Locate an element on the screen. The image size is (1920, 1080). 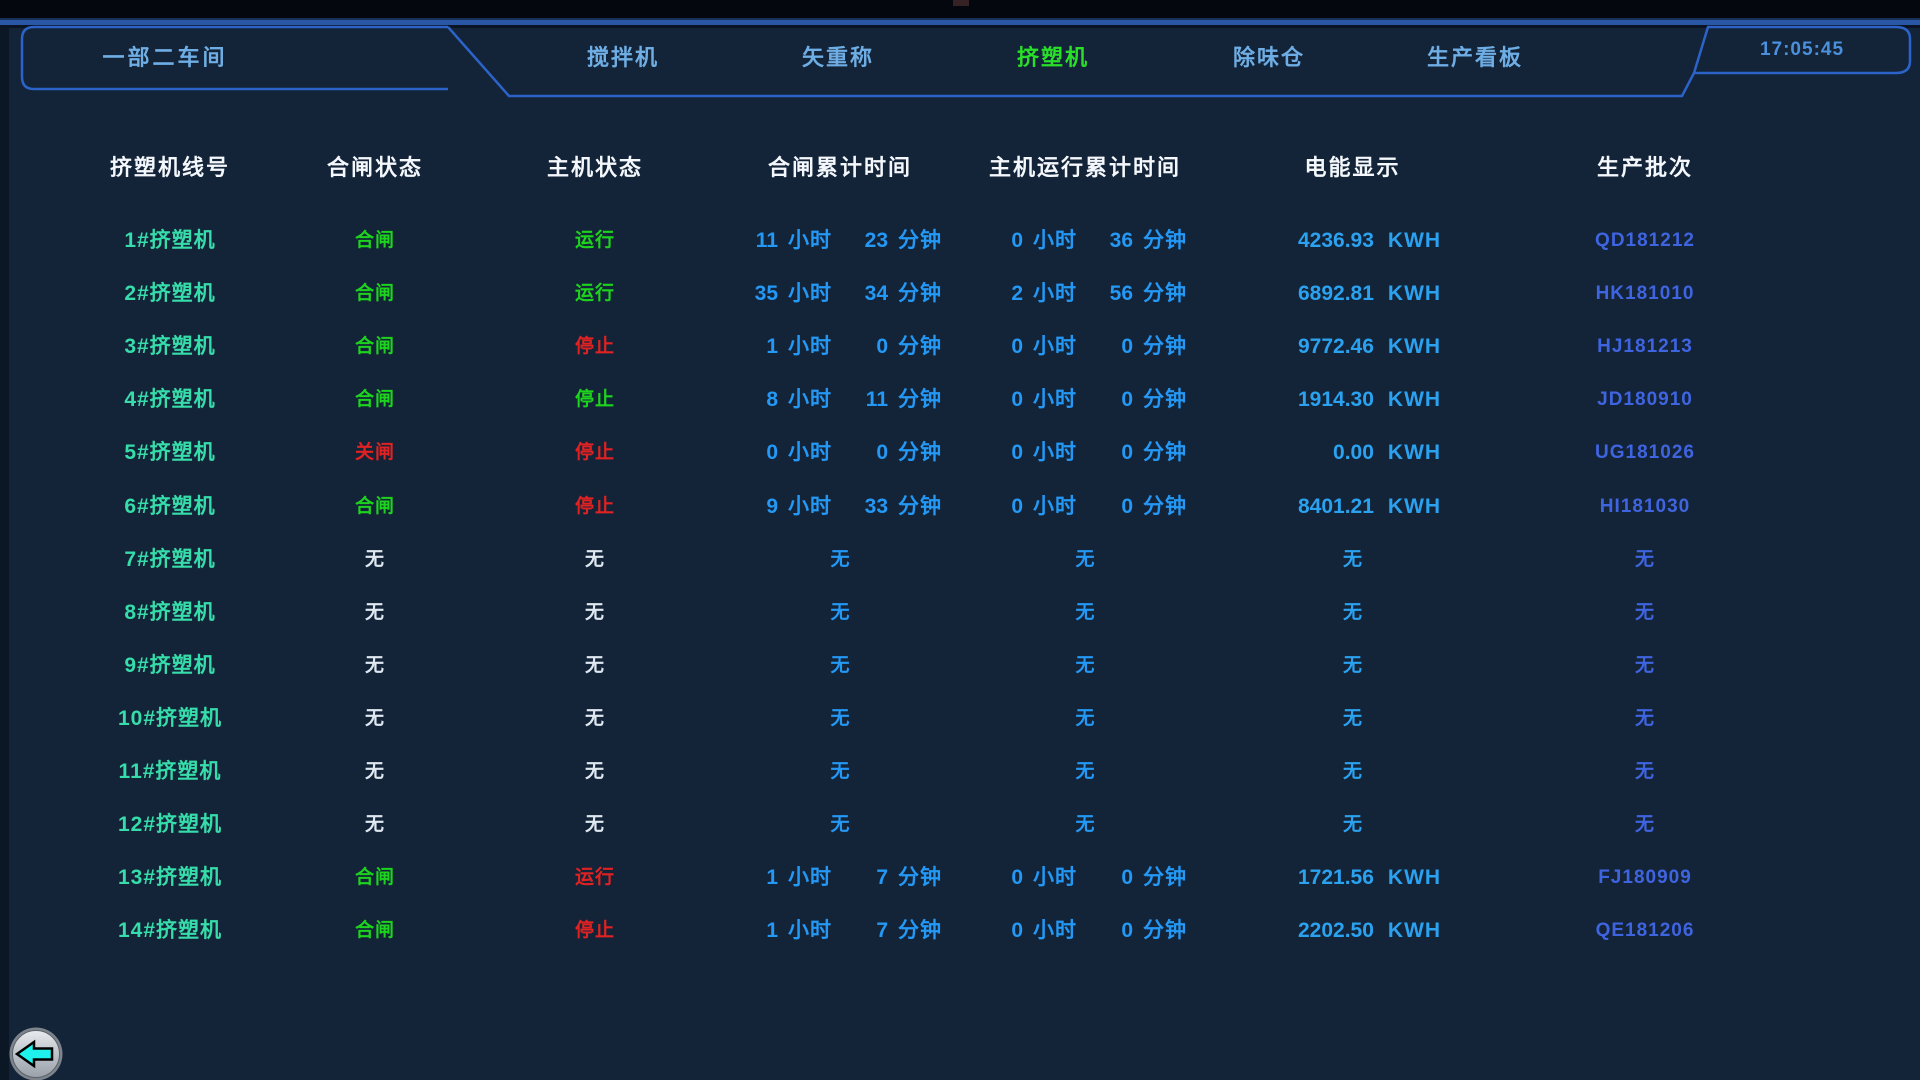
energy-value: 9772.46 is located at coordinates (1336, 347).